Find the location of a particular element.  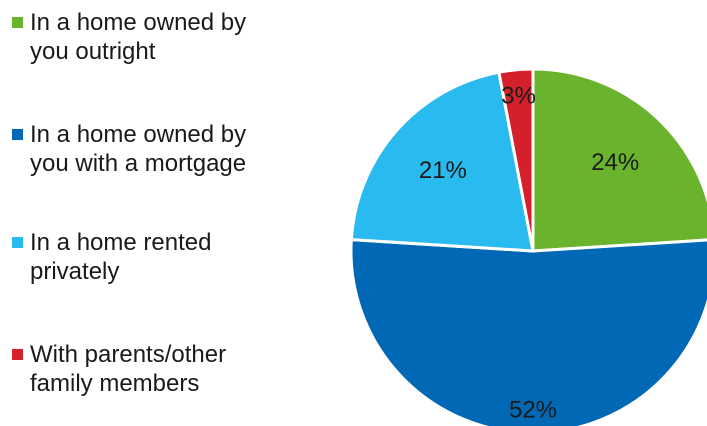

legend-label: With parents/other family members is located at coordinates (128, 369).